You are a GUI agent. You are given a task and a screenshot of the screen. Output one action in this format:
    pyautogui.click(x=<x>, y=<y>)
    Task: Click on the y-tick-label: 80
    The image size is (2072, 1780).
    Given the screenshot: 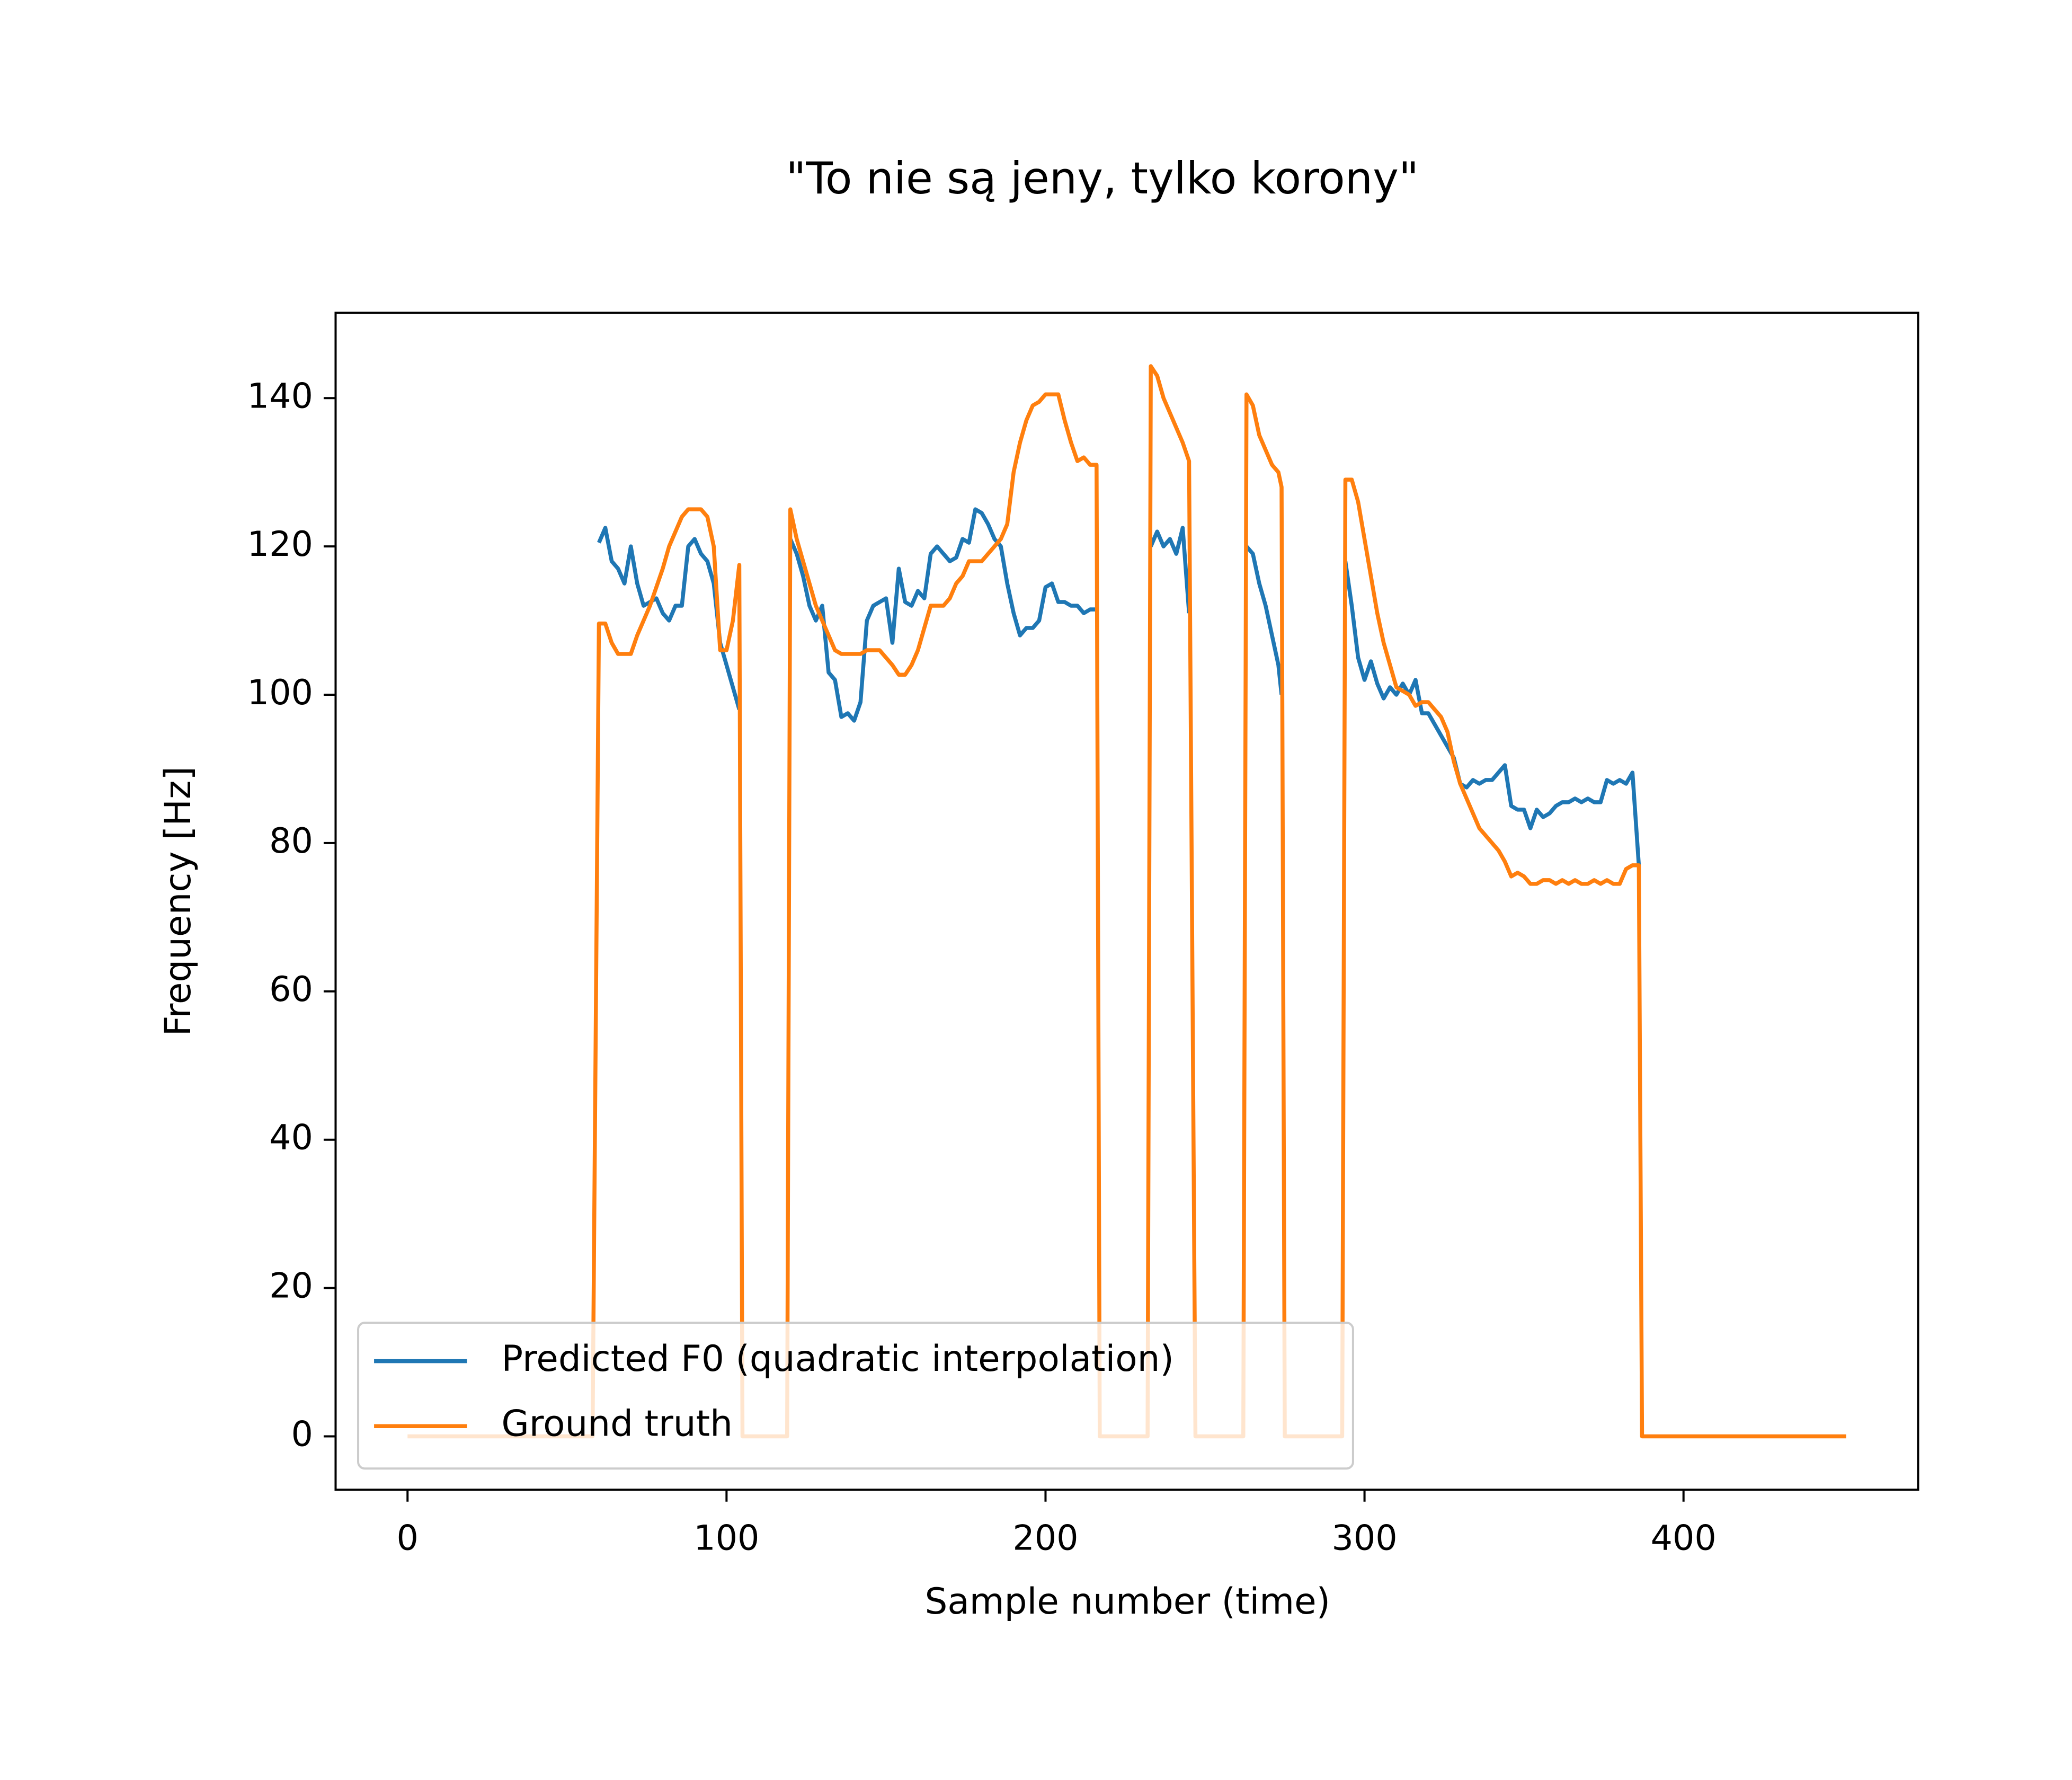 What is the action you would take?
    pyautogui.click(x=291, y=841)
    